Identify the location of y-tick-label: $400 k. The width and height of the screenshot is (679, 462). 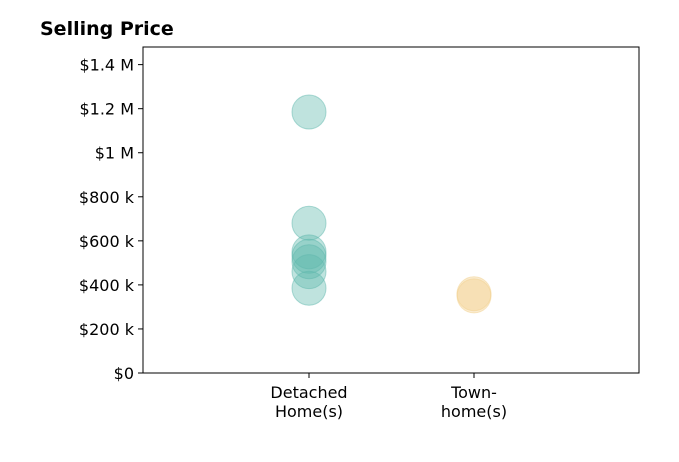
(107, 285).